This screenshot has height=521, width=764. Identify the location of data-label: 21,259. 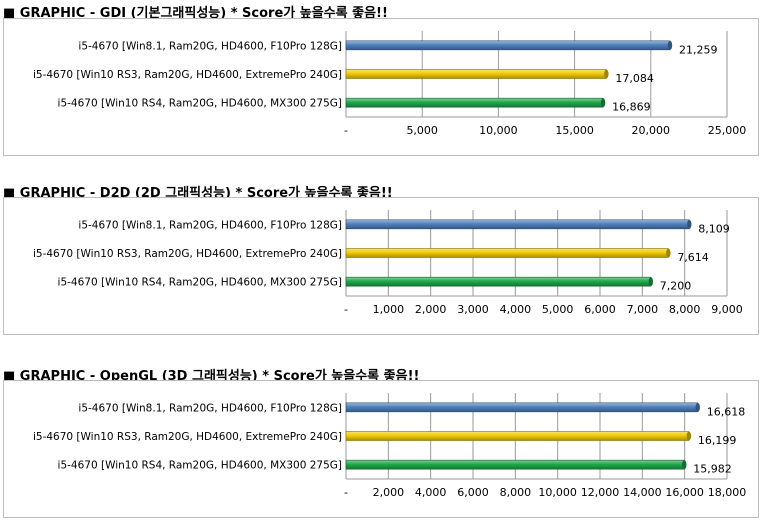
(698, 49).